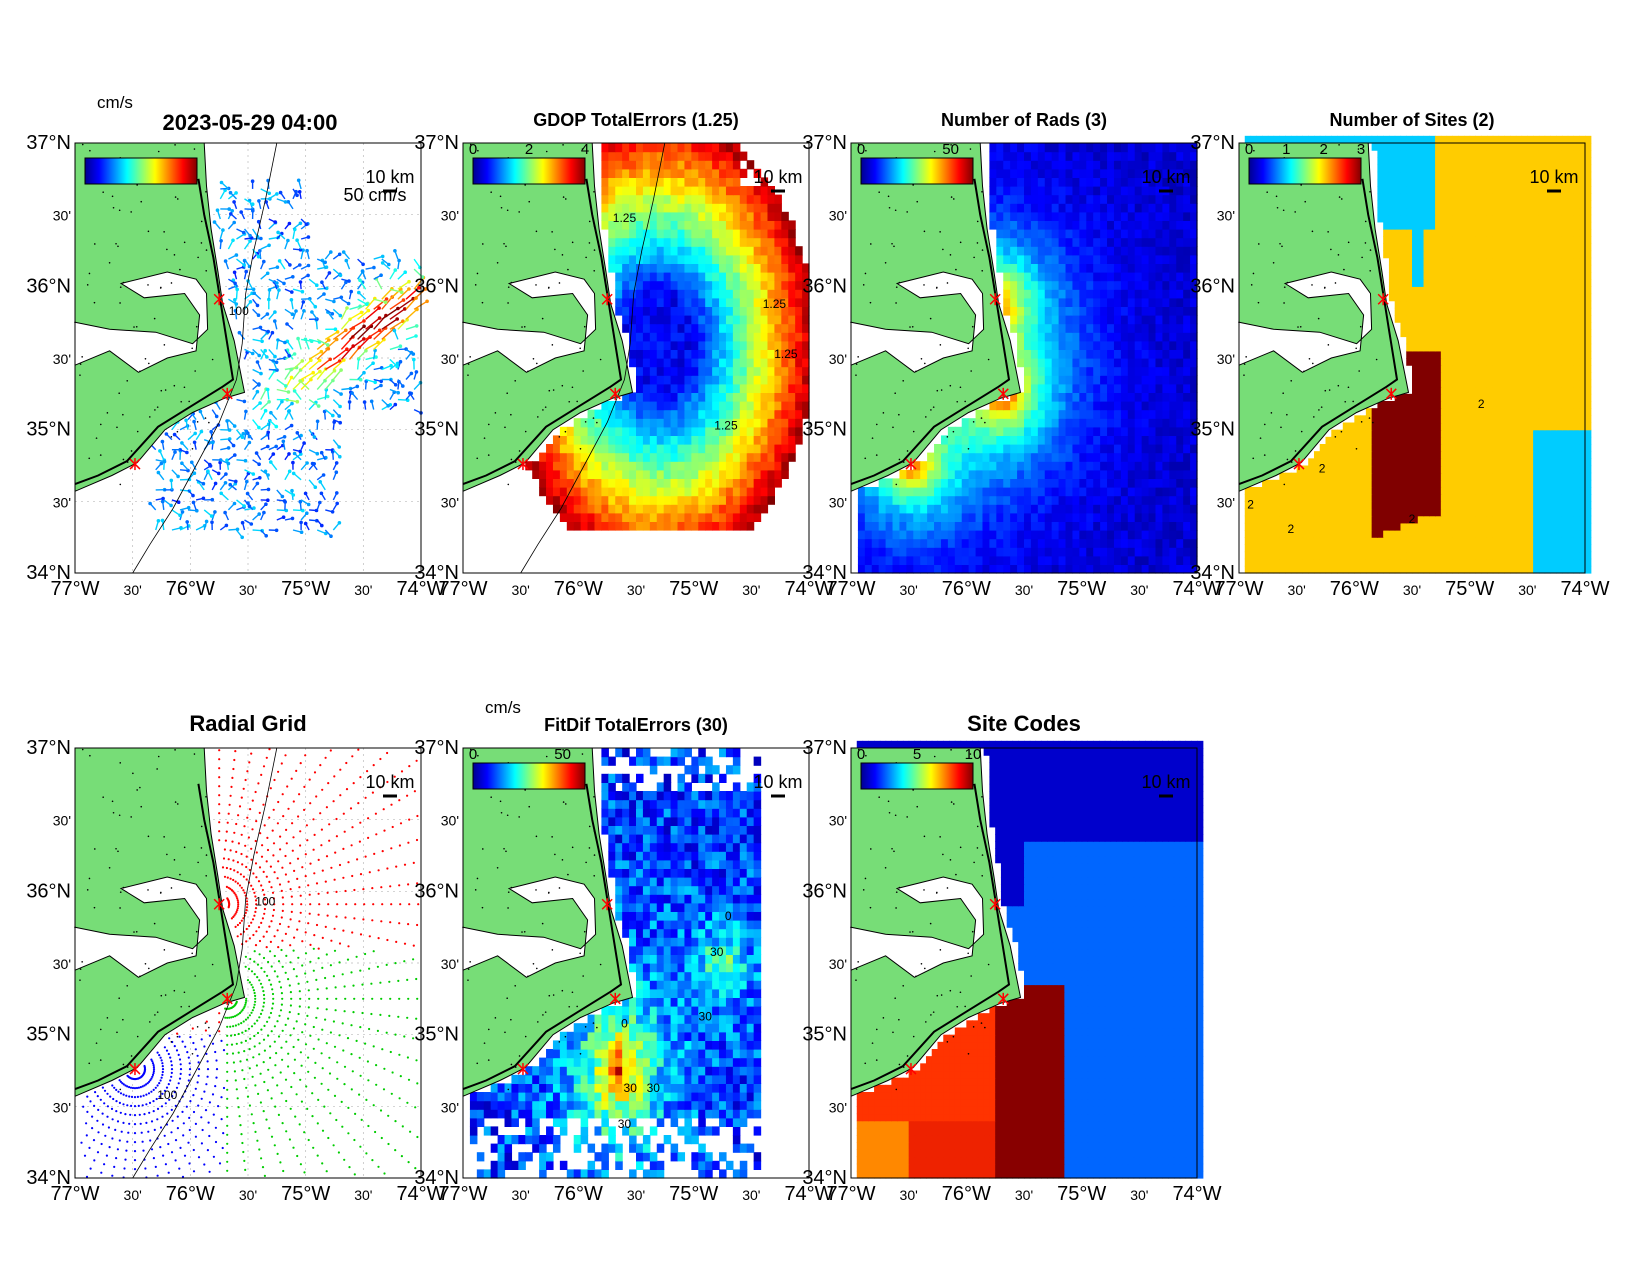  I want to click on scale-label: 10 km, so click(1165, 177).